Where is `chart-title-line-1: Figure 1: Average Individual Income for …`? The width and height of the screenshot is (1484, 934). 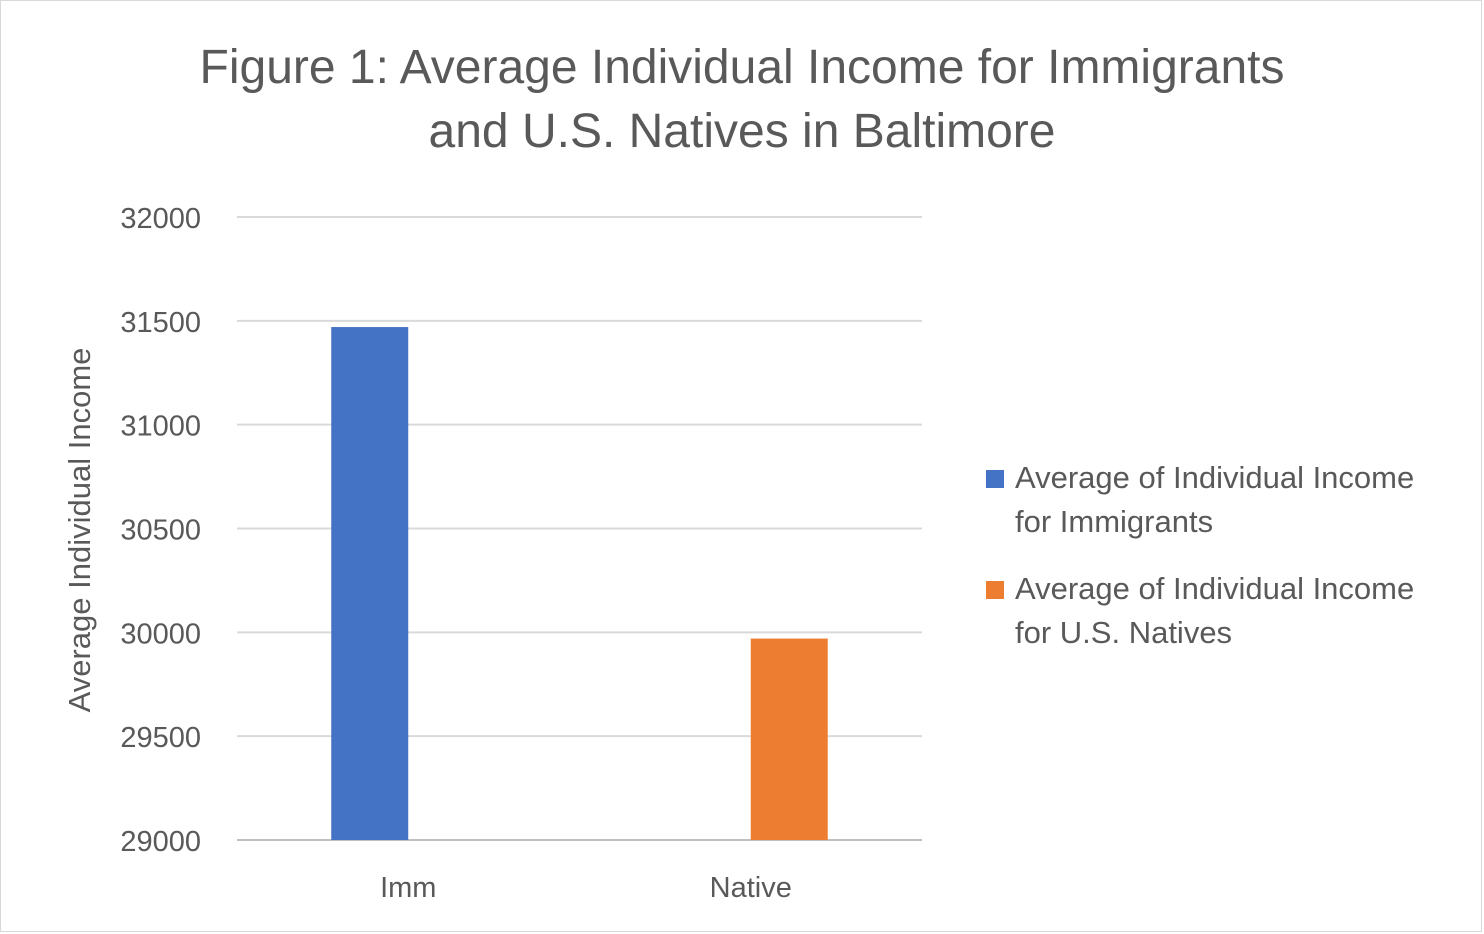
chart-title-line-1: Figure 1: Average Individual Income for … is located at coordinates (742, 67).